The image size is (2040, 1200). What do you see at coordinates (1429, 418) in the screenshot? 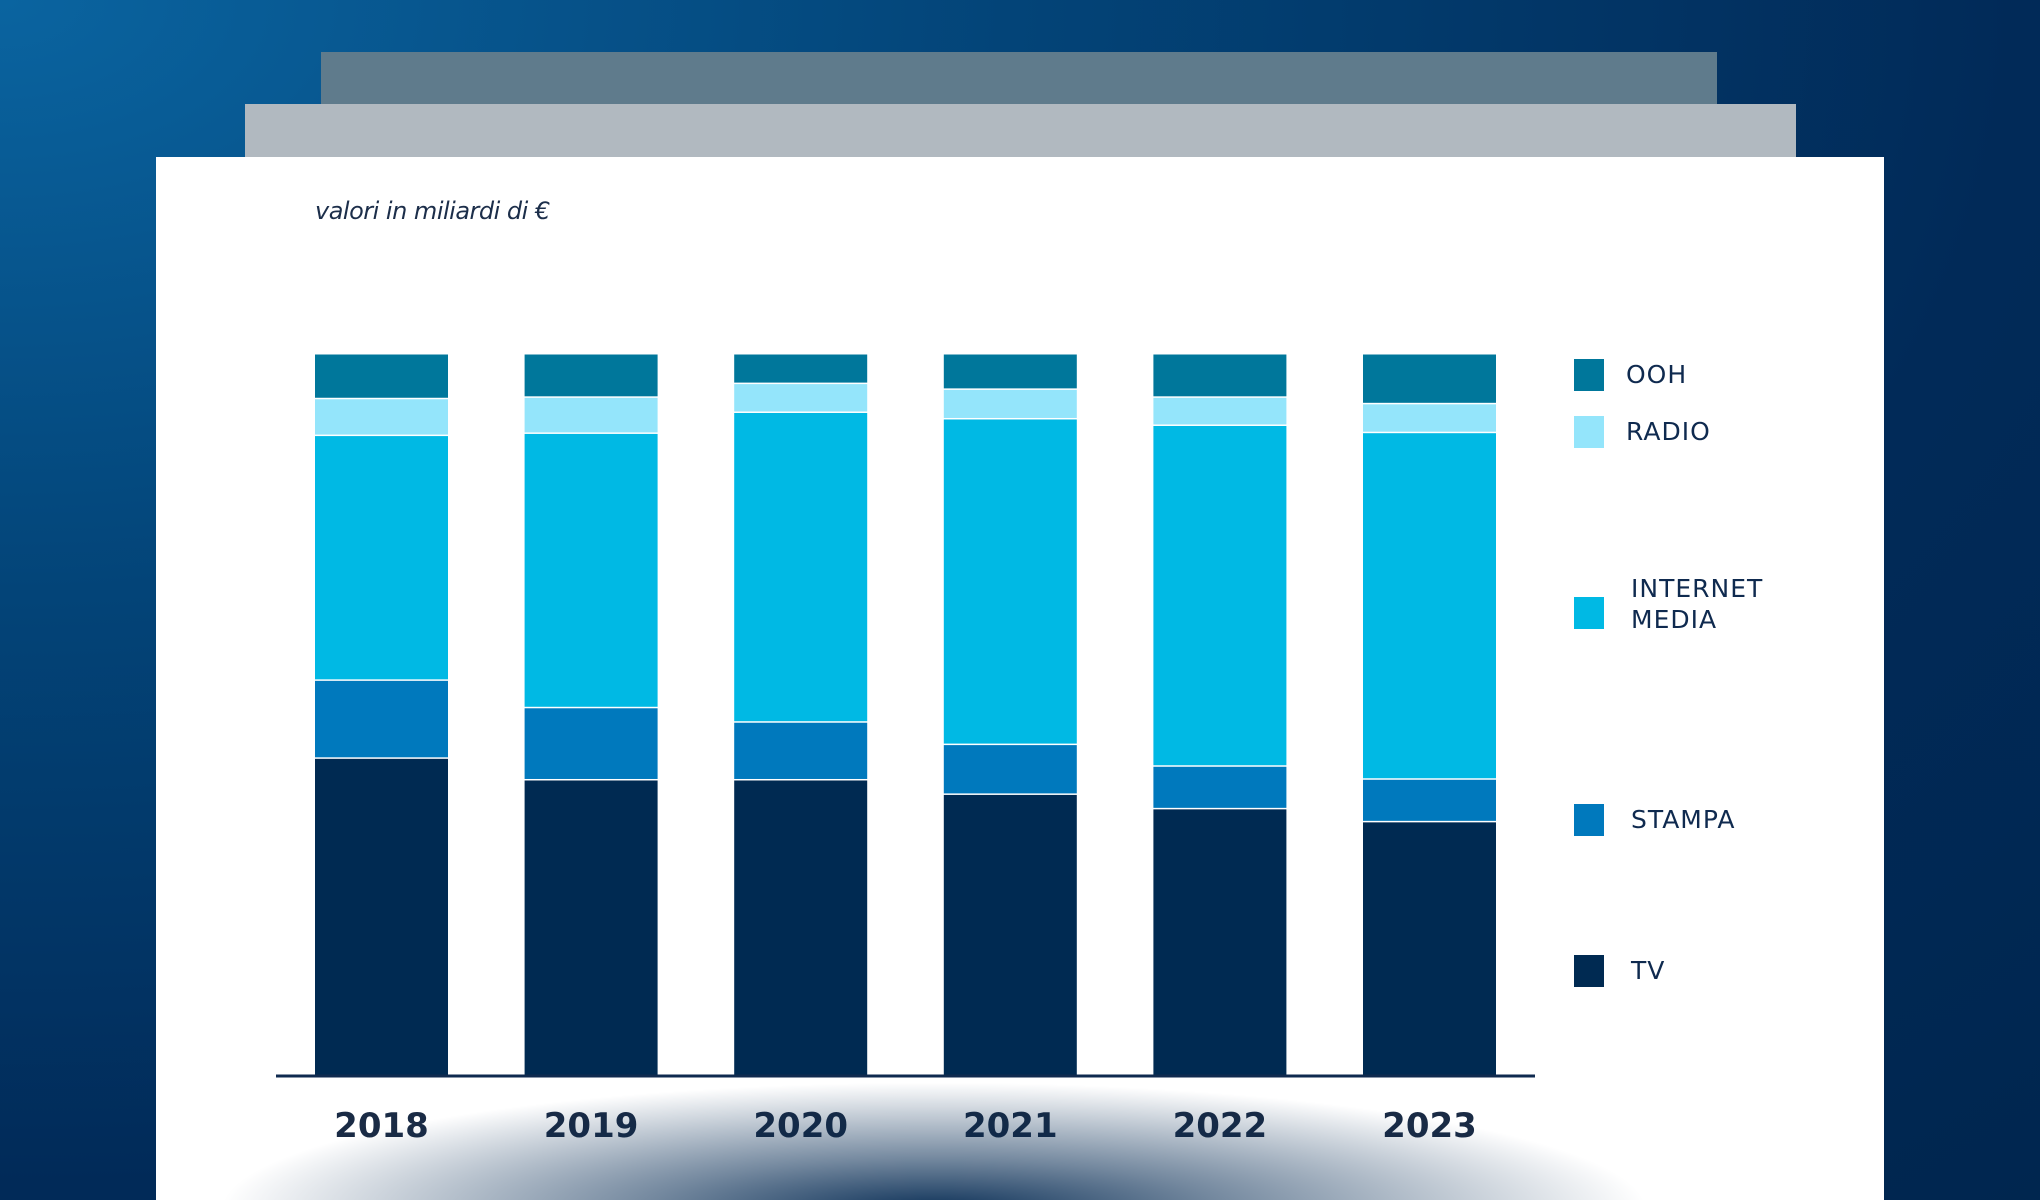
I see `bar-segment-radio-2023` at bounding box center [1429, 418].